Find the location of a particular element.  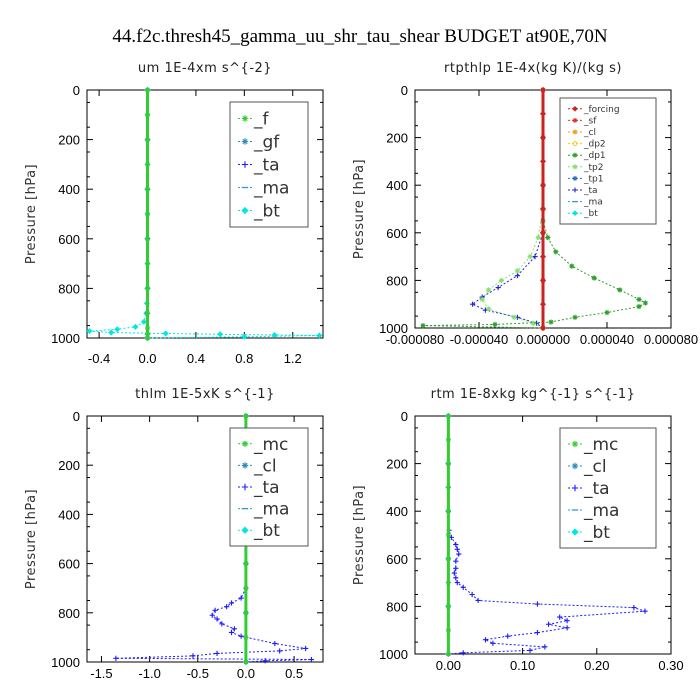

legend-label: _mc is located at coordinates (270, 445).